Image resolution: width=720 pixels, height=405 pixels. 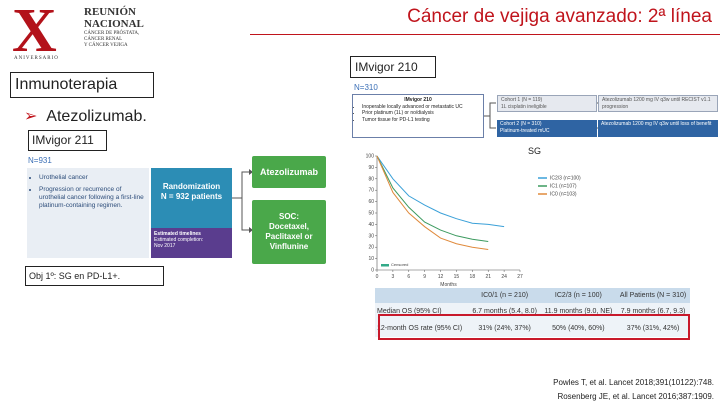 I want to click on y-tick-label: 30, so click(x=371, y=236).